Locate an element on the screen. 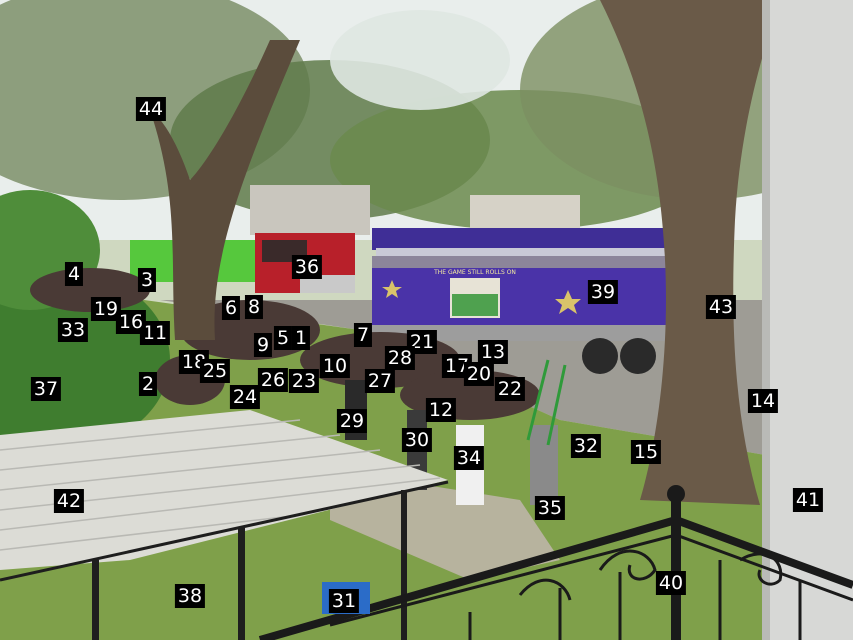 This screenshot has height=640, width=853. background-house is located at coordinates (310, 210).